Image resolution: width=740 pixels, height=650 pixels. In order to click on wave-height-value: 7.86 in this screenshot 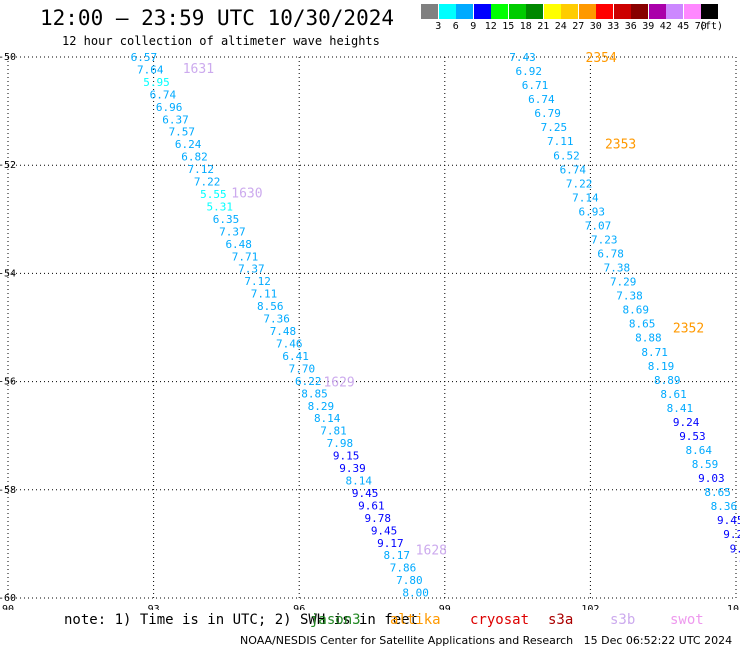, I will do `click(403, 568)`.